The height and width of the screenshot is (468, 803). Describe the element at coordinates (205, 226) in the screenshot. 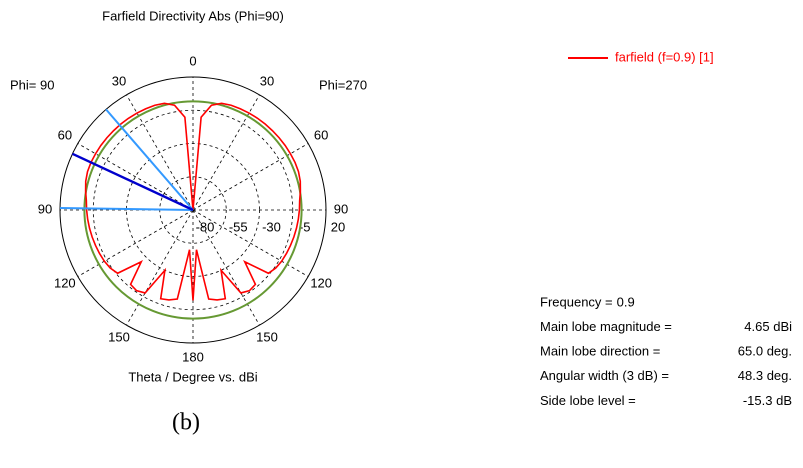

I see `r-tick-label: -80` at that location.